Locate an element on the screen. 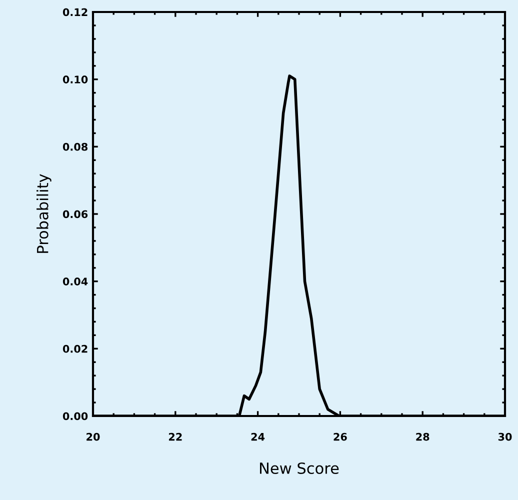 The width and height of the screenshot is (518, 500). x-tick-label: 24 is located at coordinates (258, 436).